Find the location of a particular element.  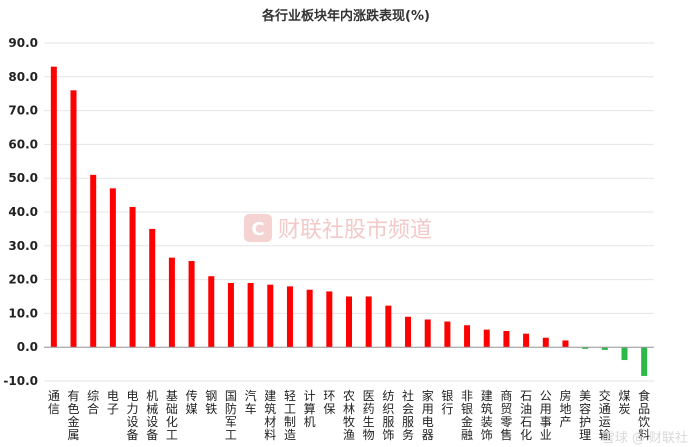

x-category-label: 基础化工 is located at coordinates (172, 415).